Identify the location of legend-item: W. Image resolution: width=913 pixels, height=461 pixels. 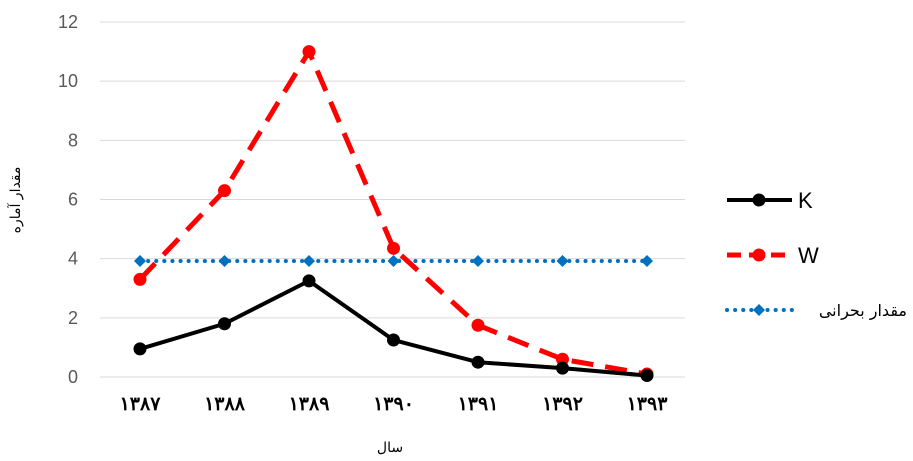
(773, 255).